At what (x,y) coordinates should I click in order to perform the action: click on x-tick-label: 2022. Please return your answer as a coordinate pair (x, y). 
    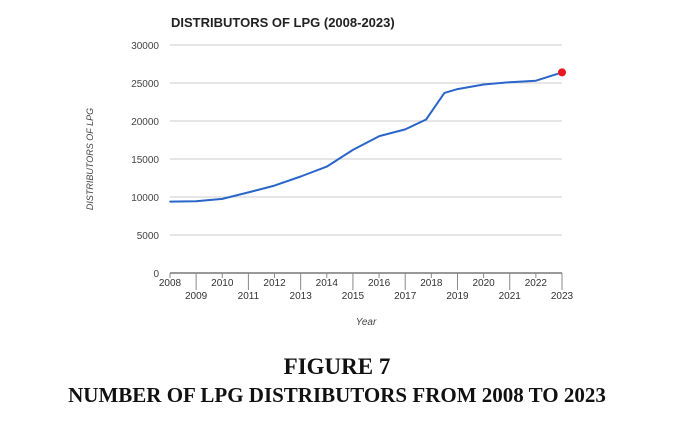
    Looking at the image, I should click on (536, 283).